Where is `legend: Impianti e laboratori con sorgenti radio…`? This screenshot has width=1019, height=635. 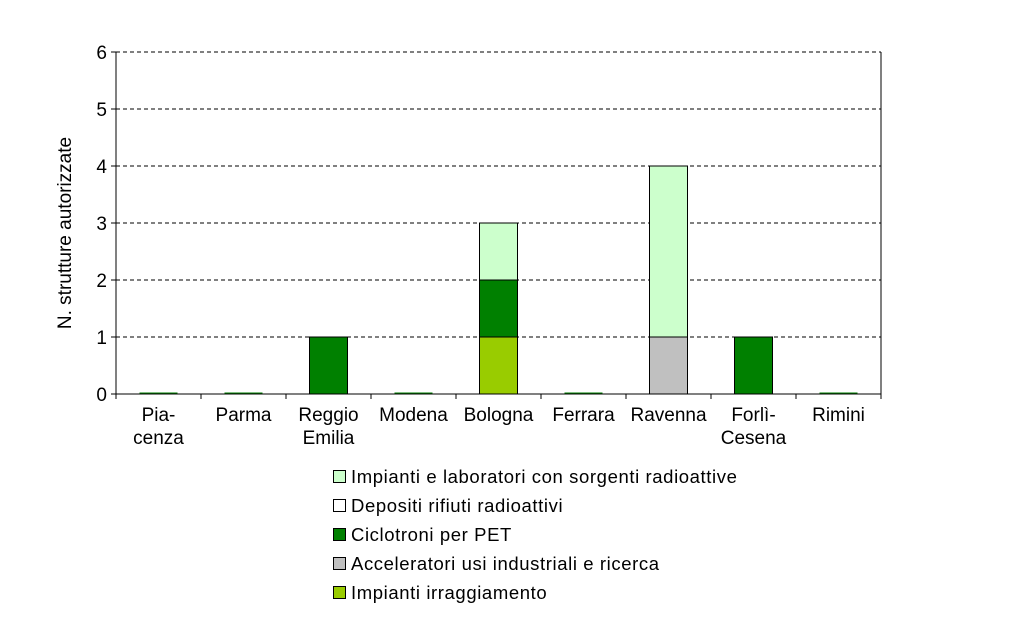 legend: Impianti e laboratori con sorgenti radio… is located at coordinates (593, 534).